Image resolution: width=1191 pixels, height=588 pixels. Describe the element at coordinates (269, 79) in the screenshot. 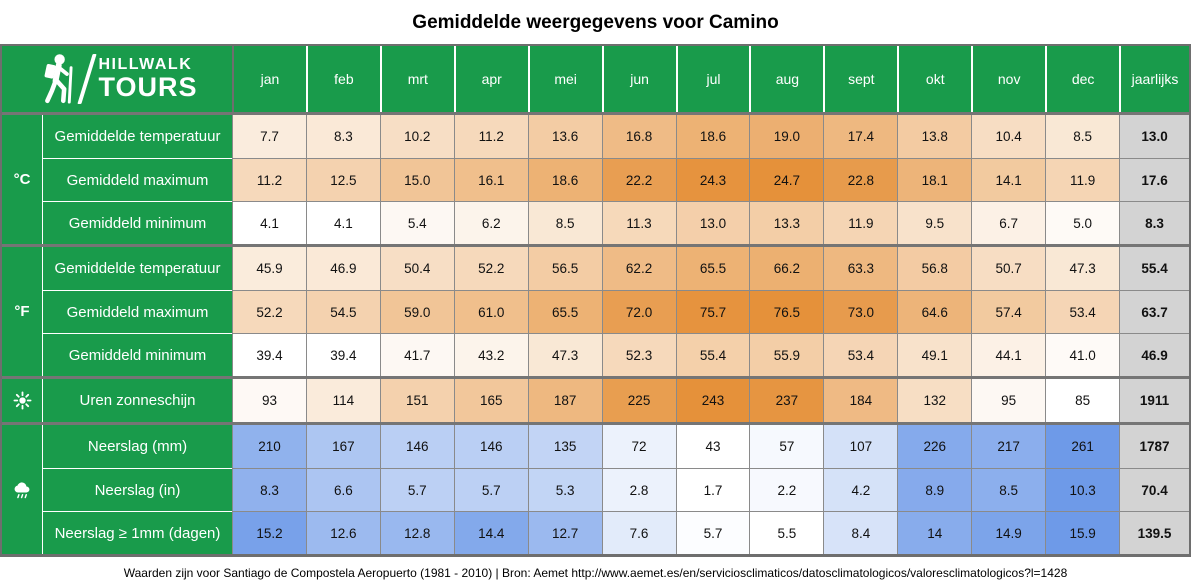

I see `column-header-jan: jan` at that location.